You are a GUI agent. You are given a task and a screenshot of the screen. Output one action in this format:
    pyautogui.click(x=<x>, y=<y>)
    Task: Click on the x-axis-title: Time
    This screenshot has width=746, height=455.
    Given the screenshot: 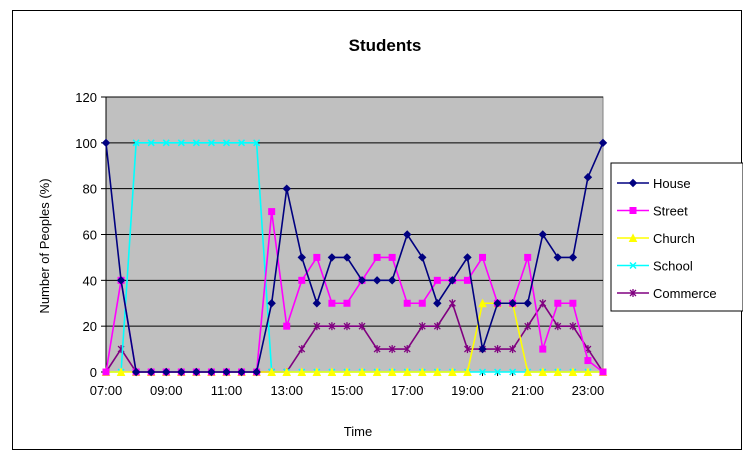 What is the action you would take?
    pyautogui.click(x=358, y=431)
    